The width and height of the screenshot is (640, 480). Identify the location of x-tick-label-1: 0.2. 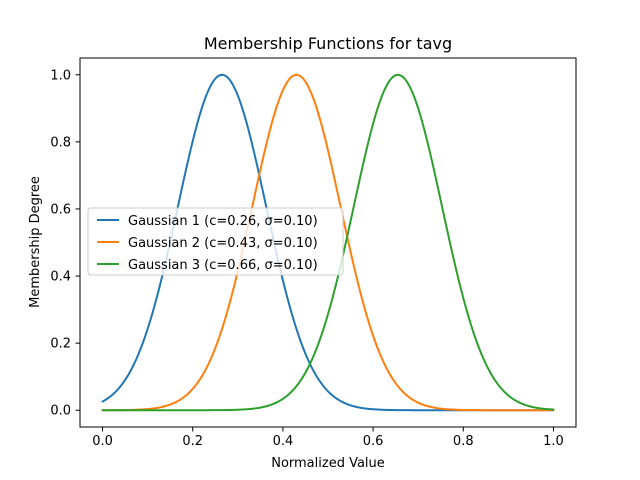
(192, 441).